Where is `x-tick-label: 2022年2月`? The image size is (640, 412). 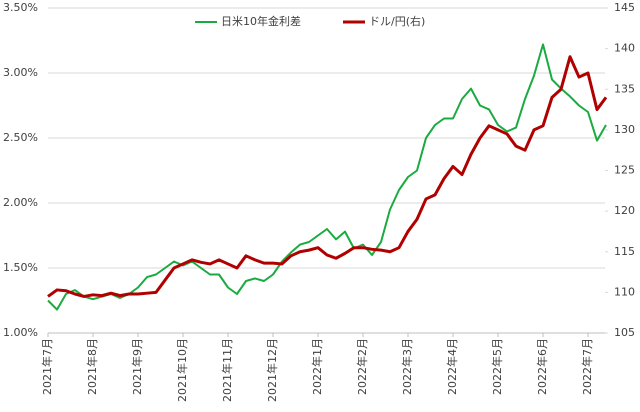
x-tick-label: 2022年2月 is located at coordinates (362, 366).